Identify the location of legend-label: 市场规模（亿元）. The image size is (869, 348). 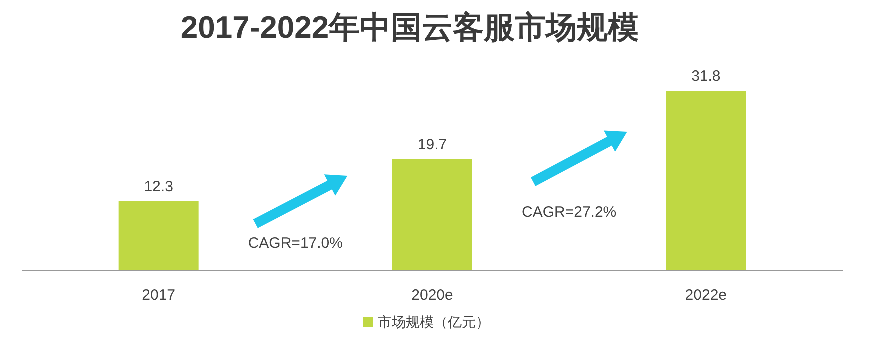
(434, 322).